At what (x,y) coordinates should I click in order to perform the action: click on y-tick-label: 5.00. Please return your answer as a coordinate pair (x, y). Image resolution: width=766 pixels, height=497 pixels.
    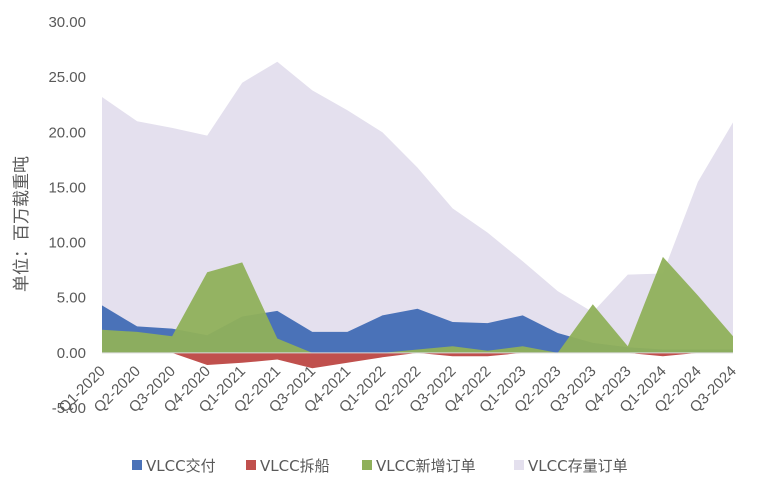
    Looking at the image, I should click on (71, 298).